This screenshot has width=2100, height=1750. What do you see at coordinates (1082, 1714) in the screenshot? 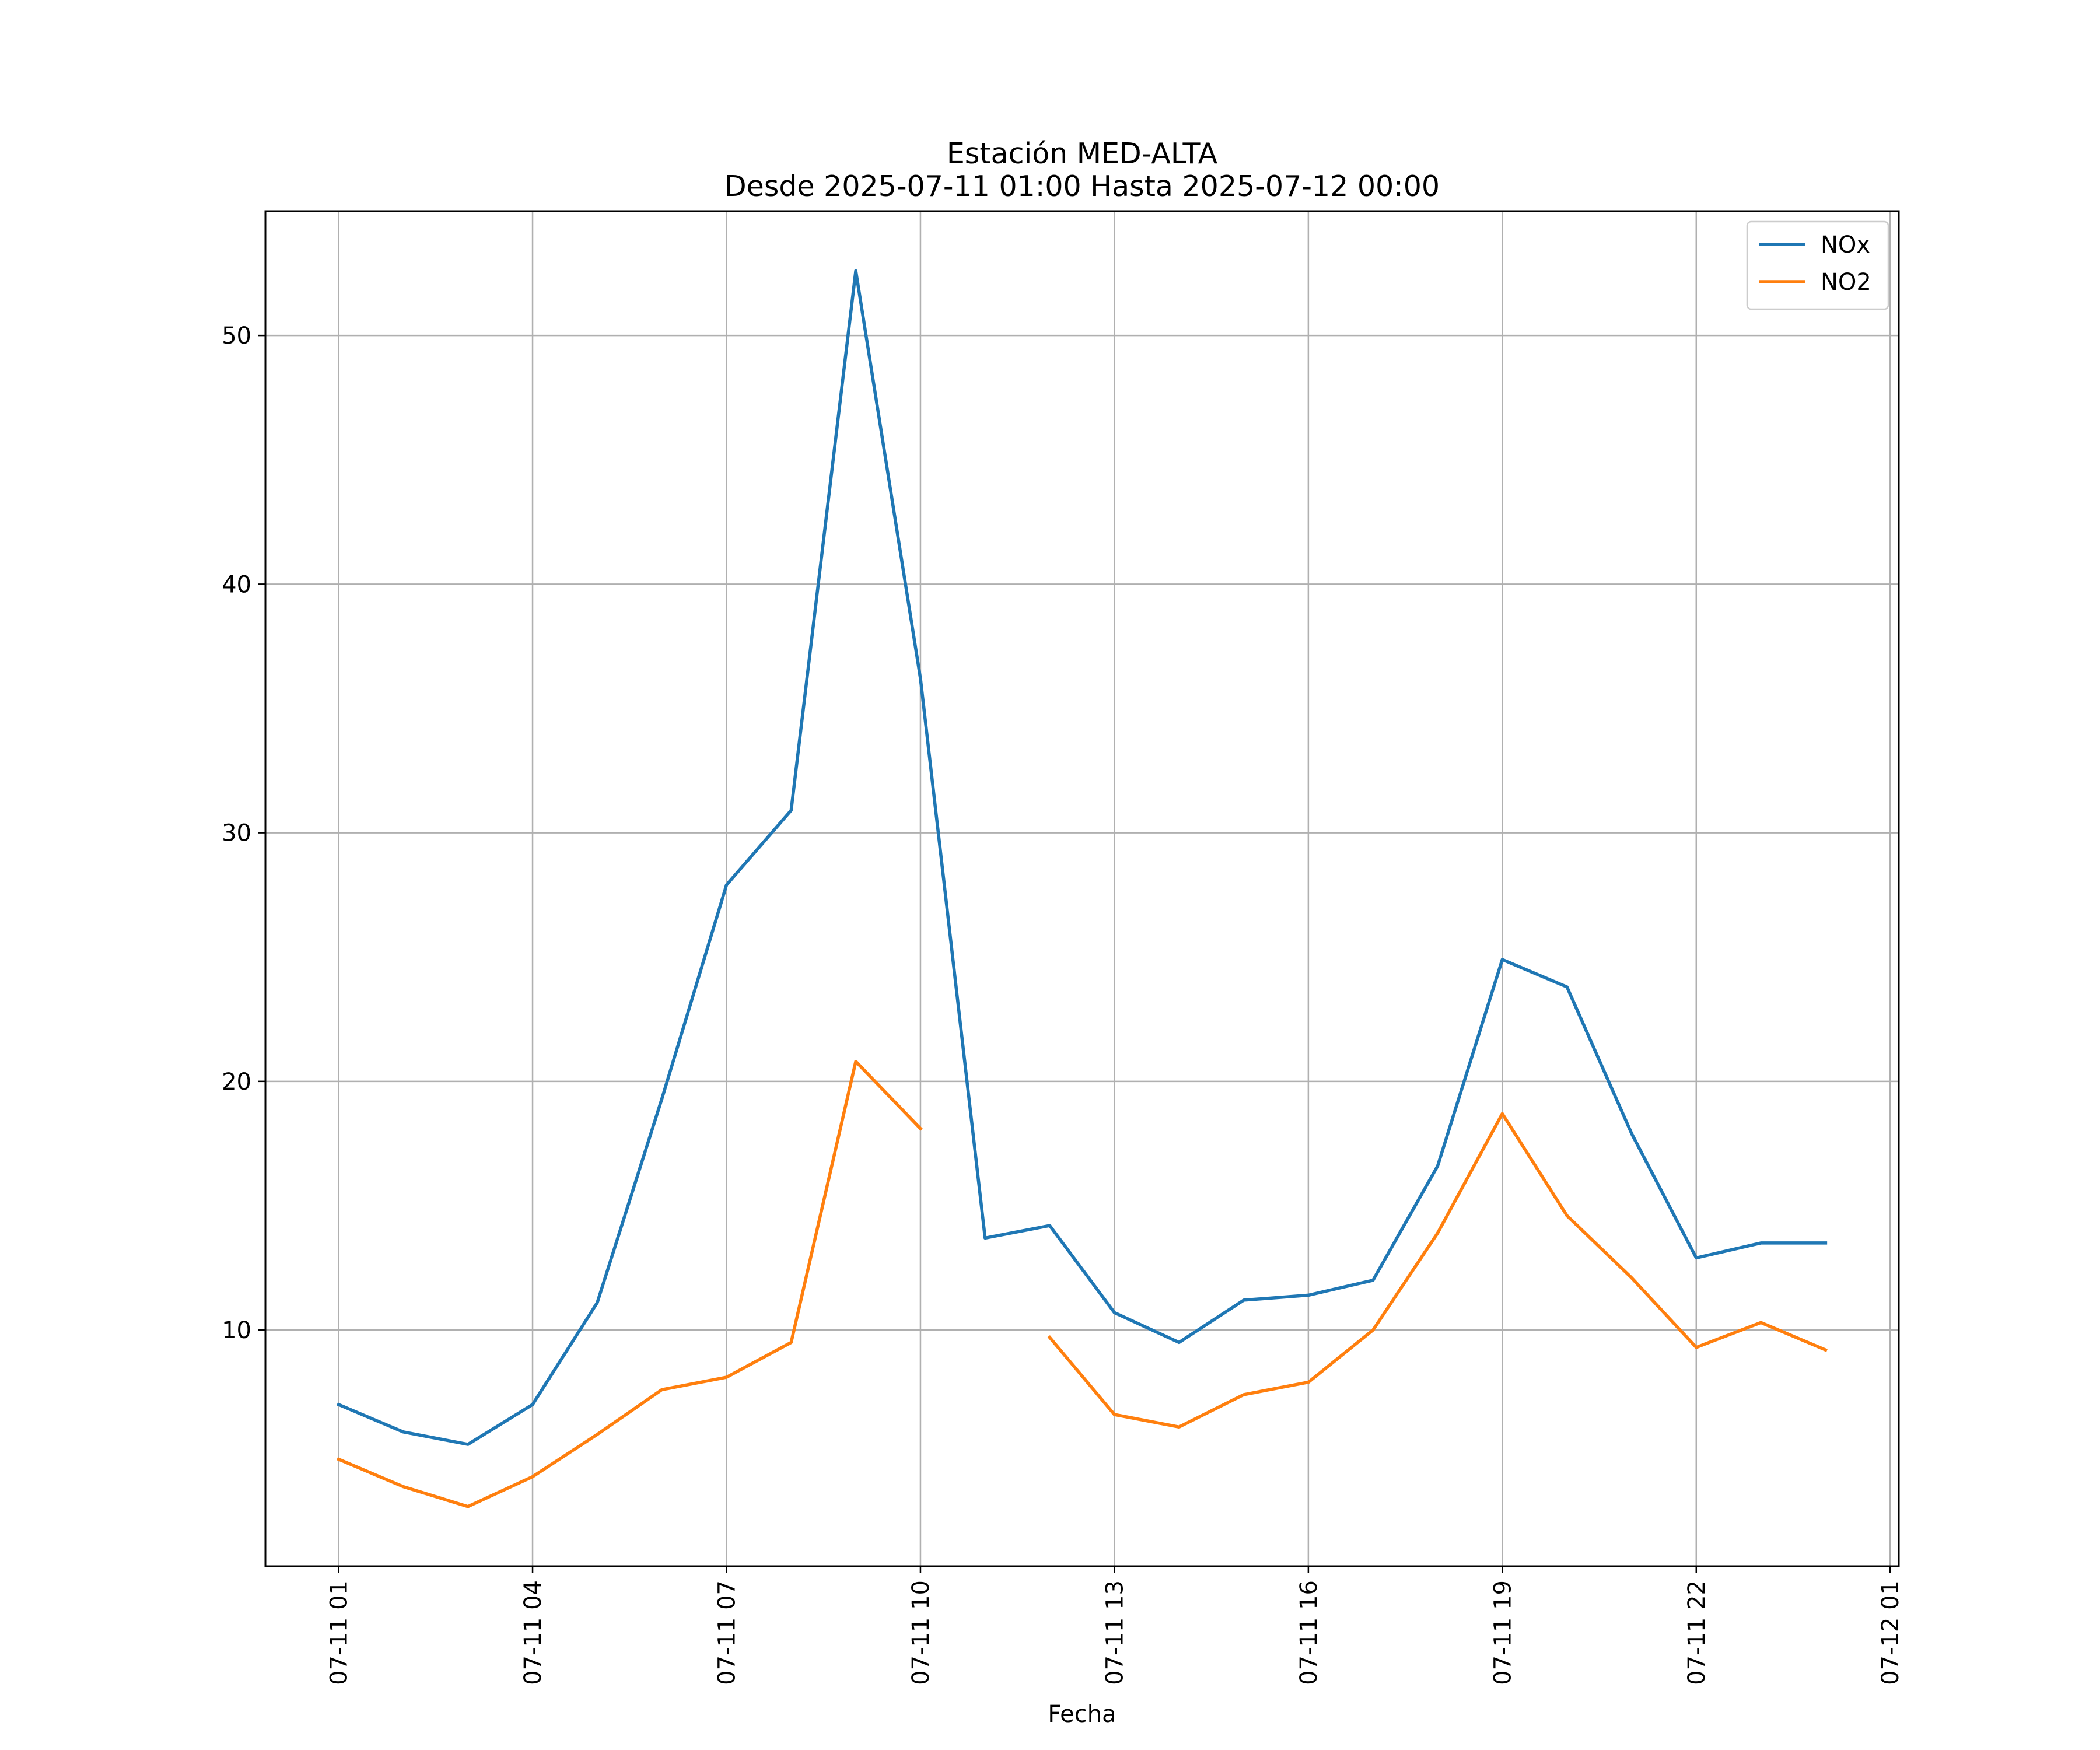
I see `x-axis-label: Fecha` at bounding box center [1082, 1714].